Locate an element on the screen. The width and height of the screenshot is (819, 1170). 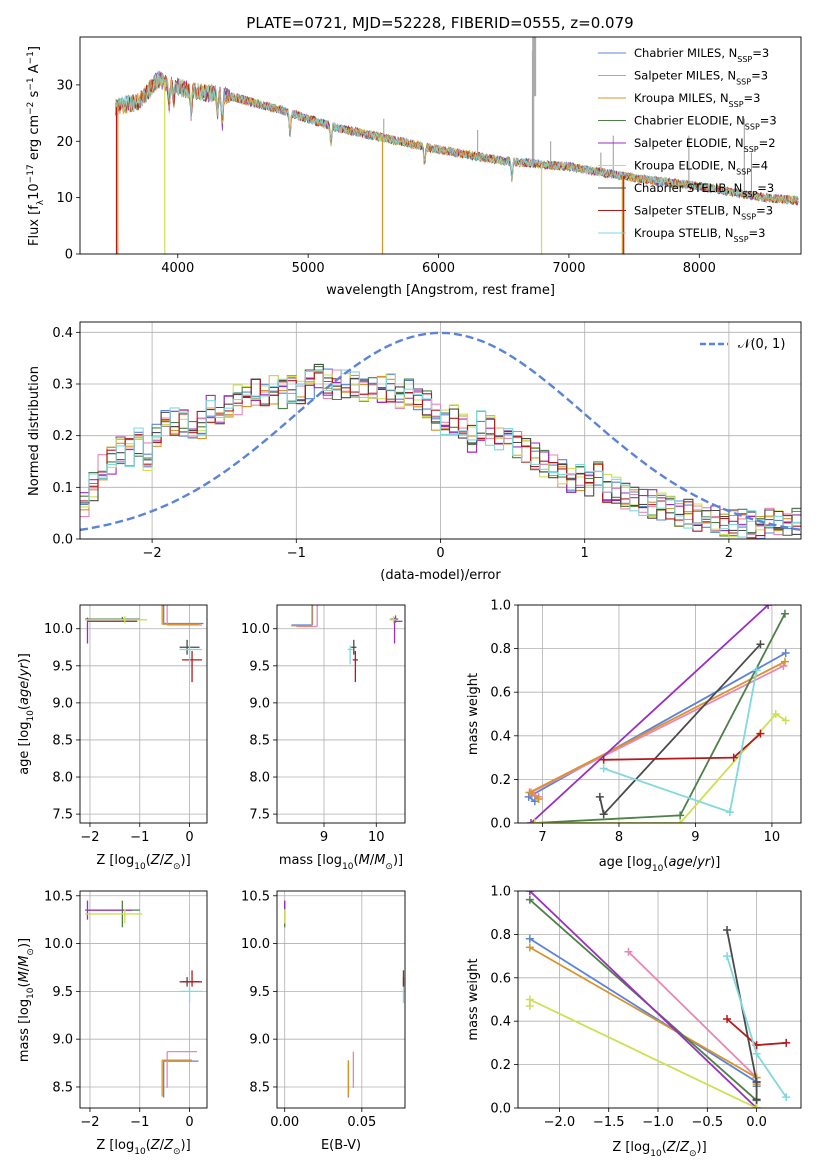
legend-label: 𝒩(0, 1) is located at coordinates (761, 344).